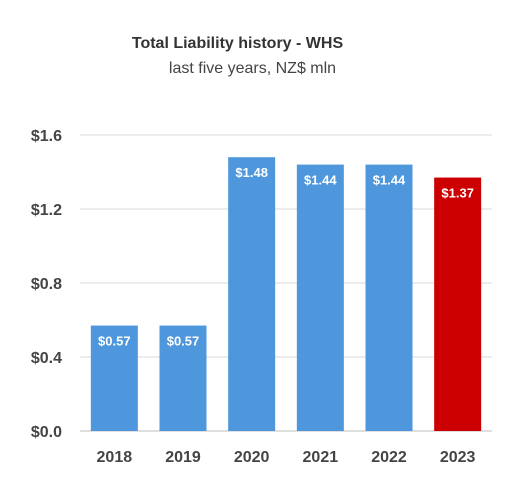 The image size is (519, 482). Describe the element at coordinates (389, 297) in the screenshot. I see `bar-2022` at that location.